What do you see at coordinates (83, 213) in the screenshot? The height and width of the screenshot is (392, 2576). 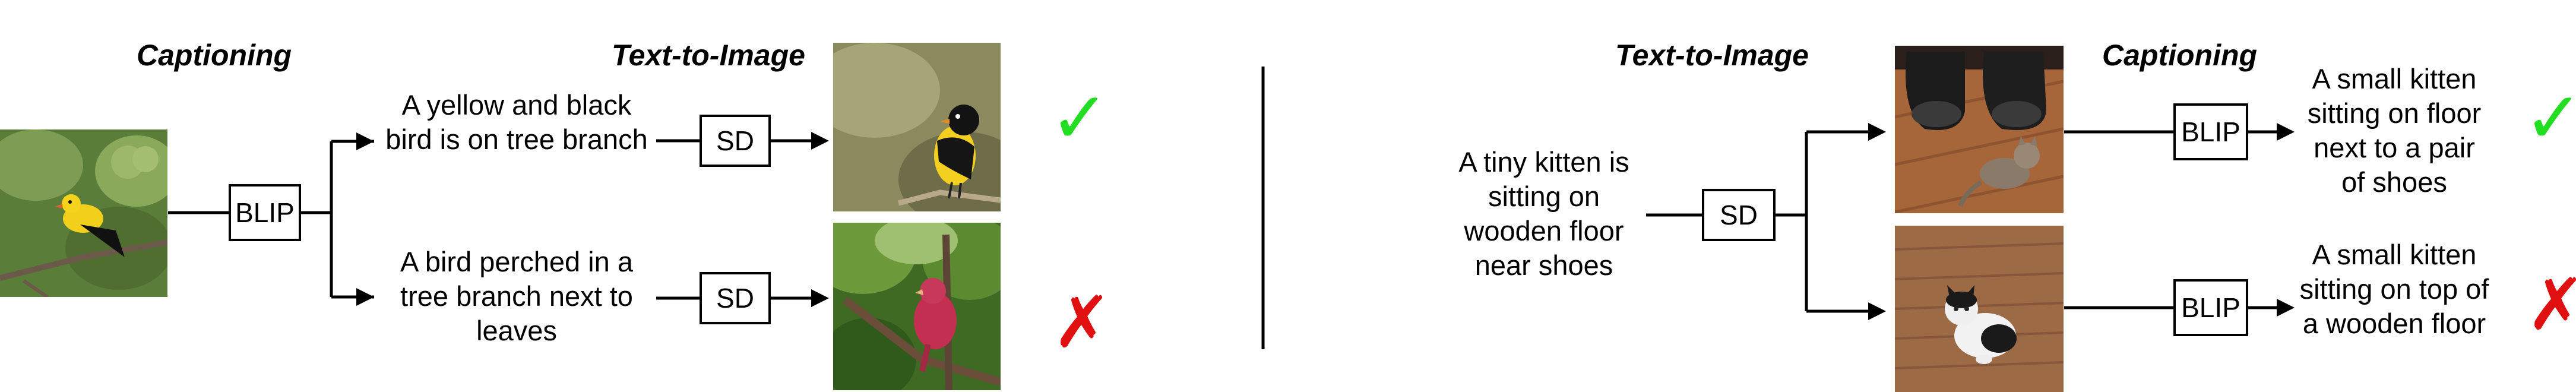 I see `input-bird-photo` at bounding box center [83, 213].